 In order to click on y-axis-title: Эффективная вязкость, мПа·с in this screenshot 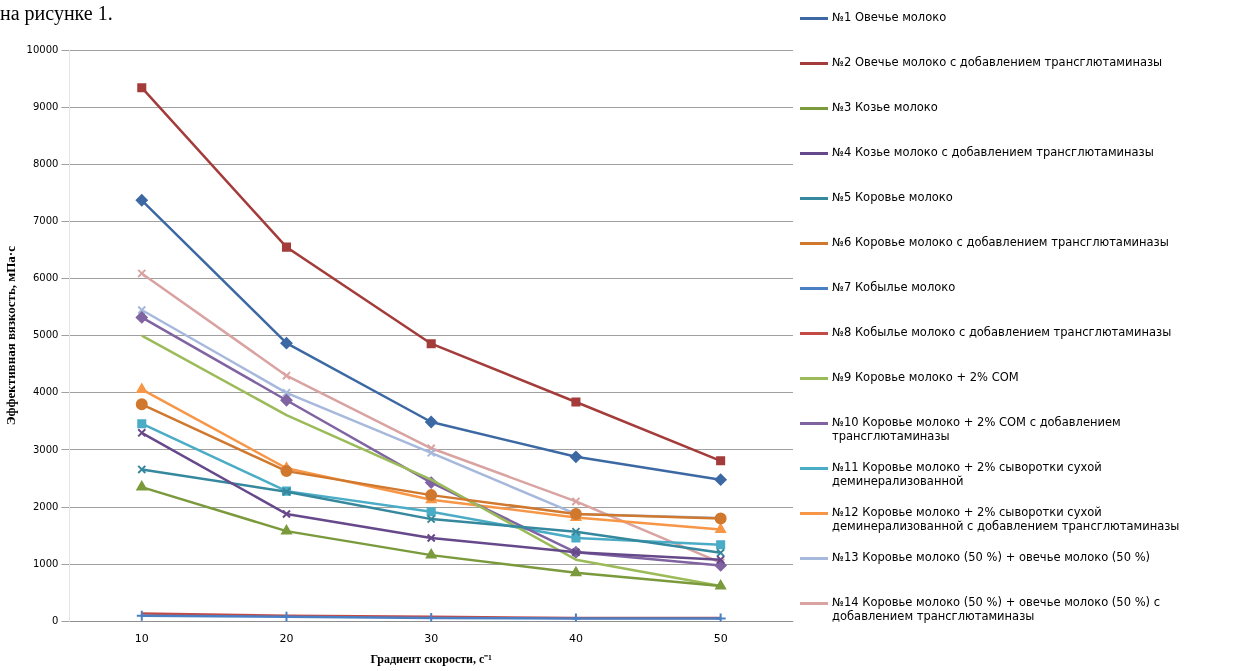, I will do `click(11, 335)`.